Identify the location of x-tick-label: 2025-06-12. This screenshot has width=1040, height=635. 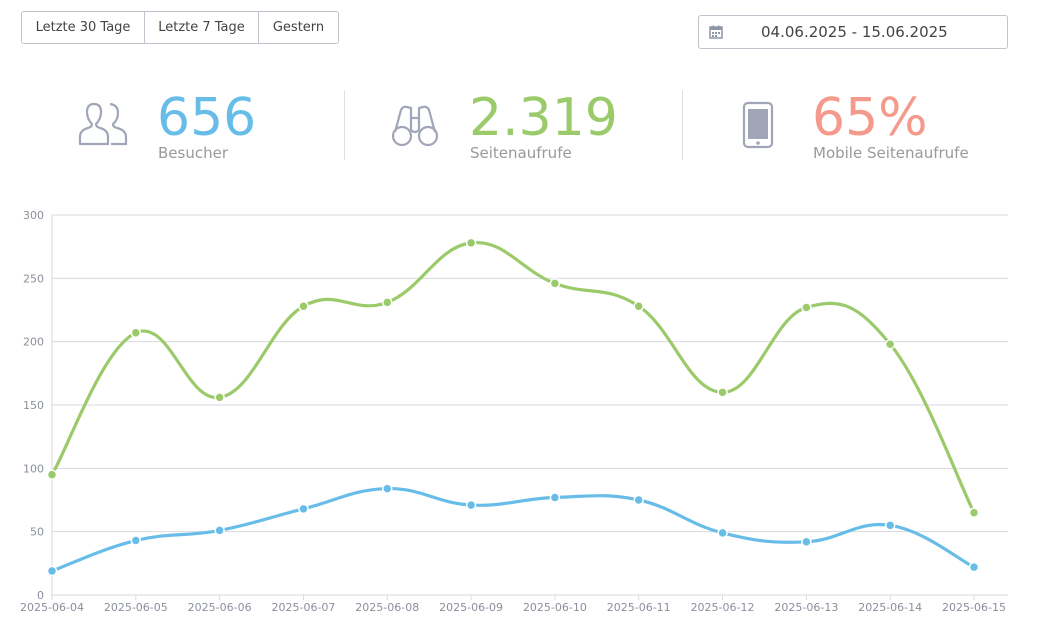
(723, 607).